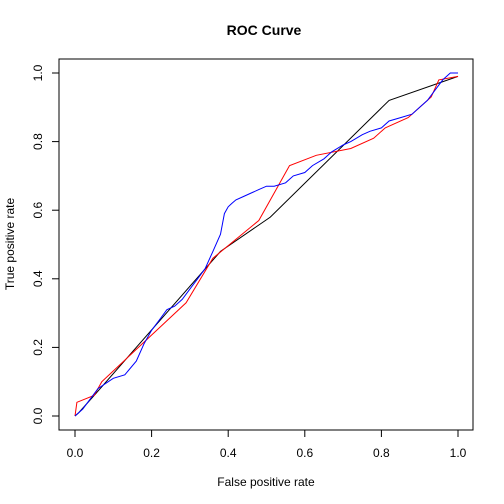 The width and height of the screenshot is (504, 504). I want to click on x-tick-label: 0.8, so click(381, 453).